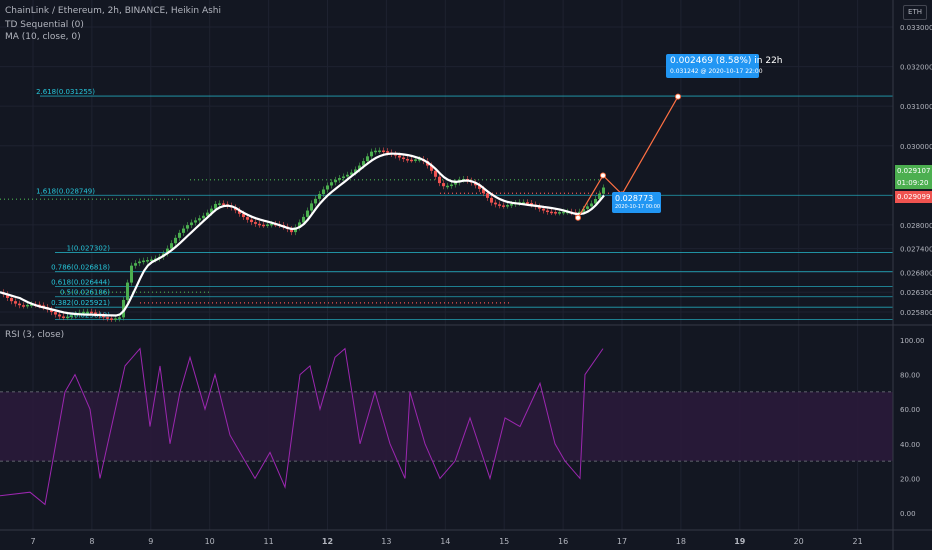 The height and width of the screenshot is (550, 932). Describe the element at coordinates (910, 410) in the screenshot. I see `rsi-axis-label: 60.00` at that location.